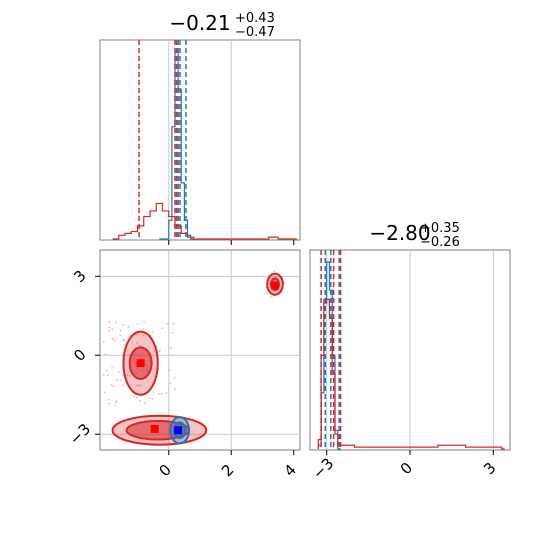  I want to click on x-tick-label: 2, so click(227, 470).